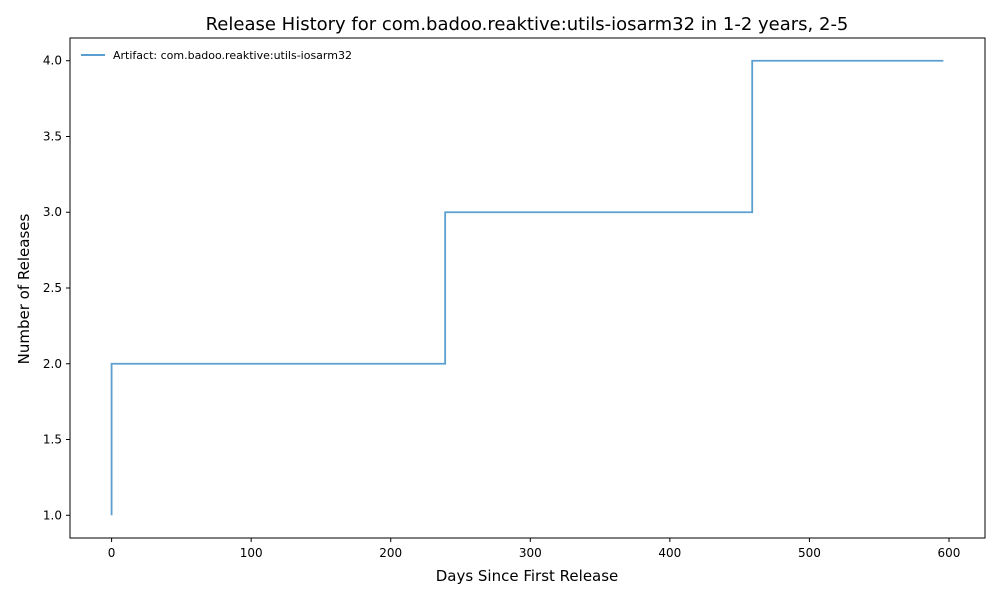  I want to click on x-tick-label: 300, so click(530, 553).